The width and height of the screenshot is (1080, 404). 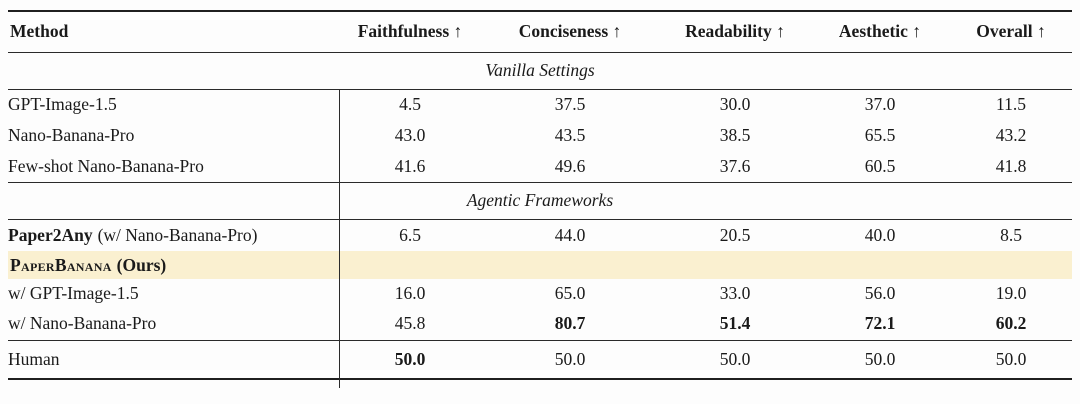 What do you see at coordinates (410, 104) in the screenshot?
I see `cell-faithfulness: 4.5` at bounding box center [410, 104].